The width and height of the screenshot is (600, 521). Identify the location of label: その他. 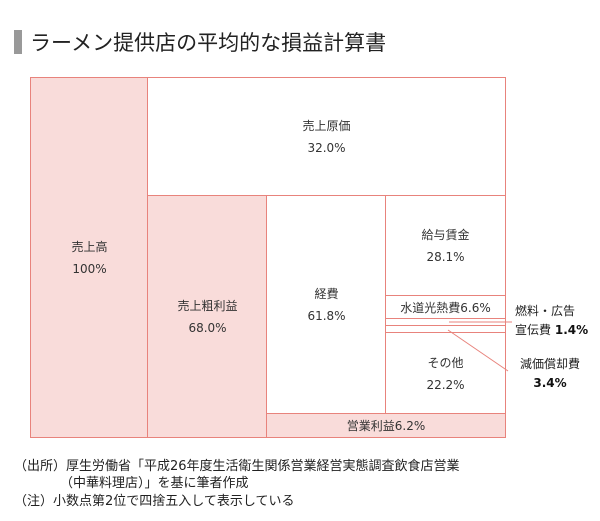
(445, 362).